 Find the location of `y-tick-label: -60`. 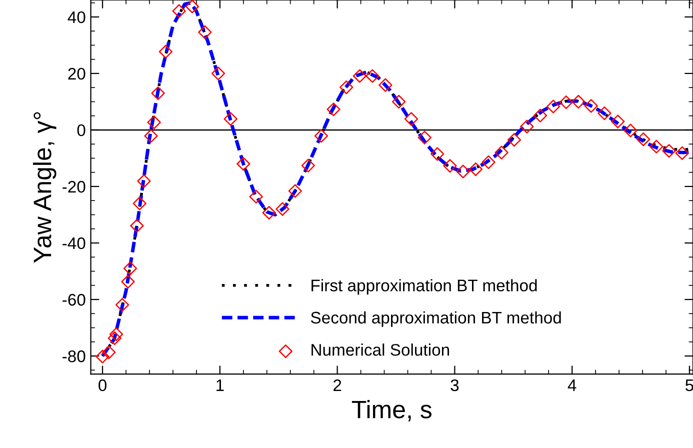

y-tick-label: -60 is located at coordinates (74, 300).